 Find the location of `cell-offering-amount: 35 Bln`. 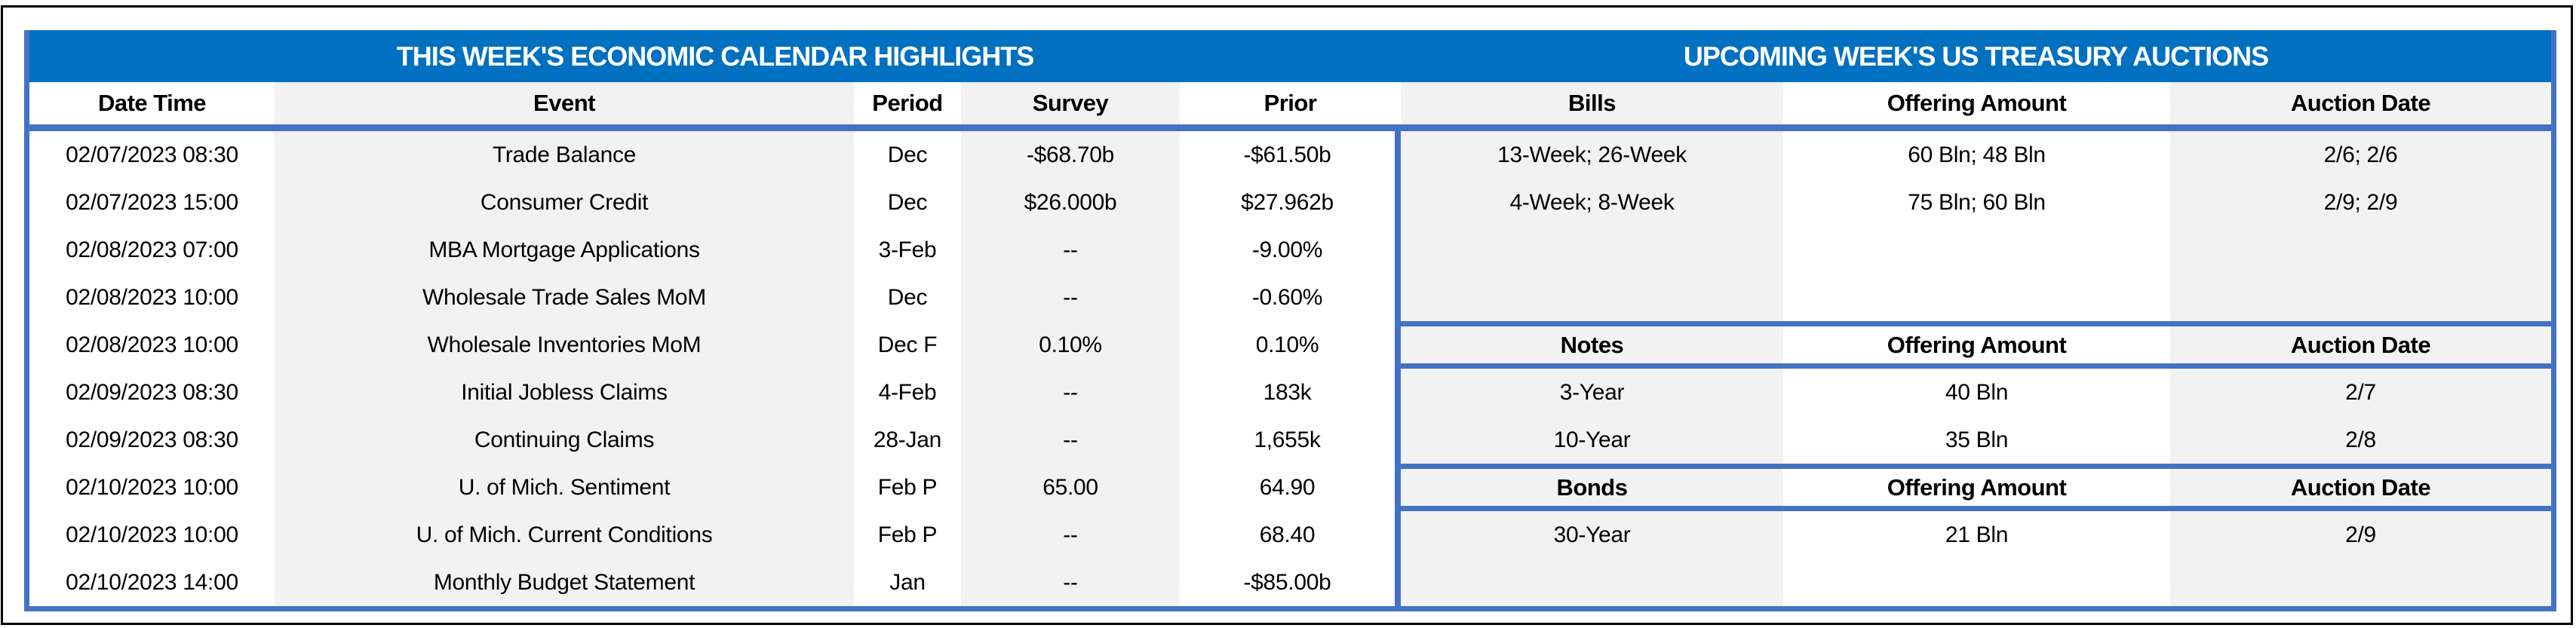

cell-offering-amount: 35 Bln is located at coordinates (1977, 440).